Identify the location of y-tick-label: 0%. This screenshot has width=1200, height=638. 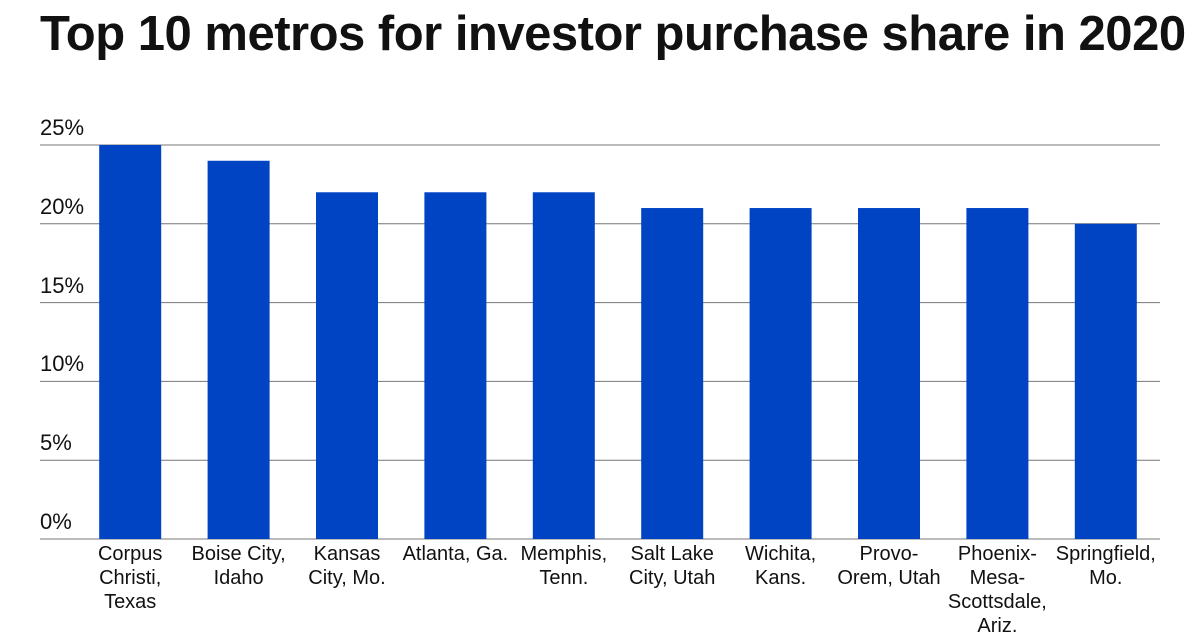
(56, 521).